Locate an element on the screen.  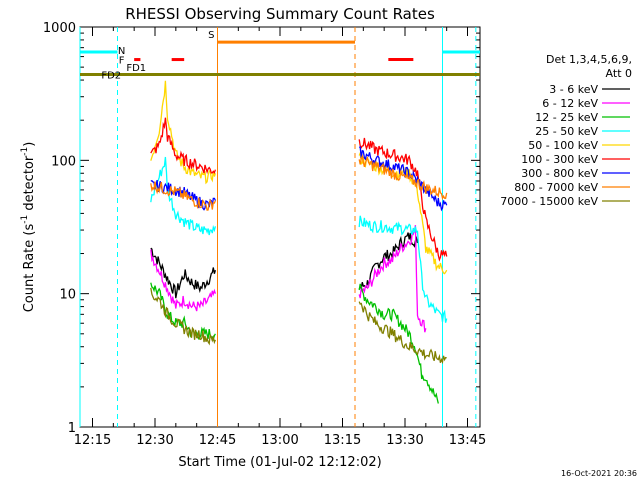
y-axis-label: Count Rate (s-1 detector-1) is located at coordinates (28, 227).